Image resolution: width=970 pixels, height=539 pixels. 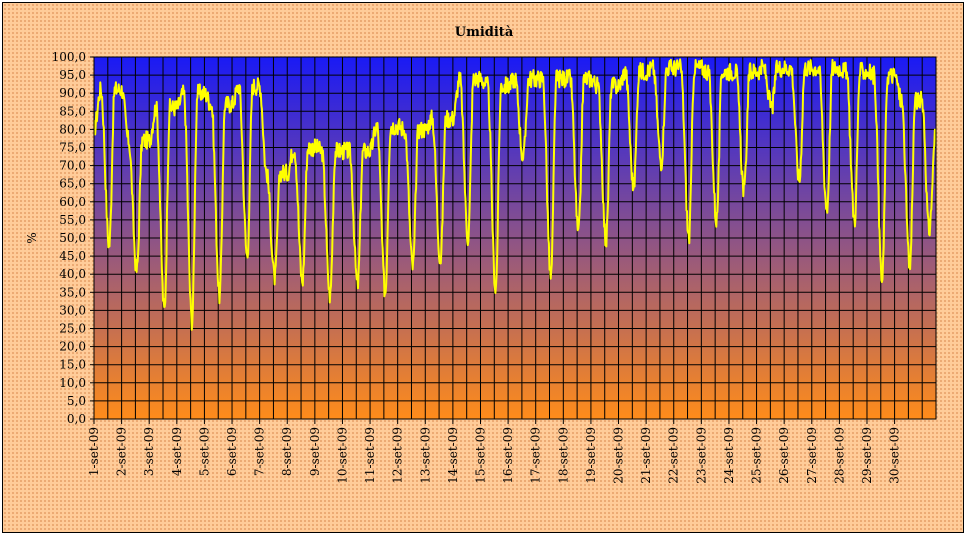 I want to click on x-tick-label: 12-set-09, so click(x=398, y=455).